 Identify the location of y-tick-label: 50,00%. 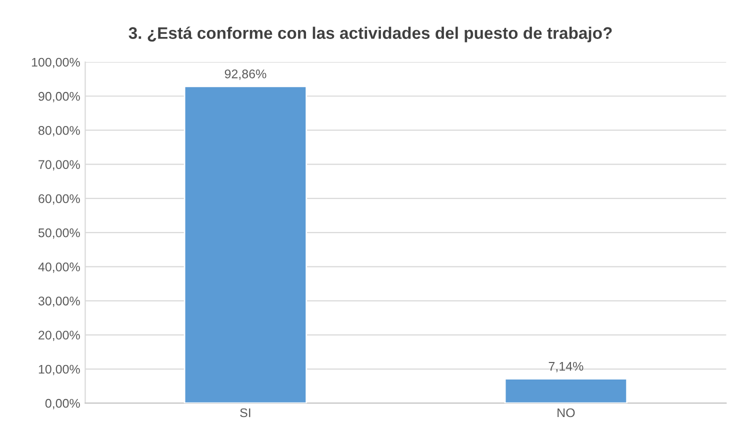
(59, 233).